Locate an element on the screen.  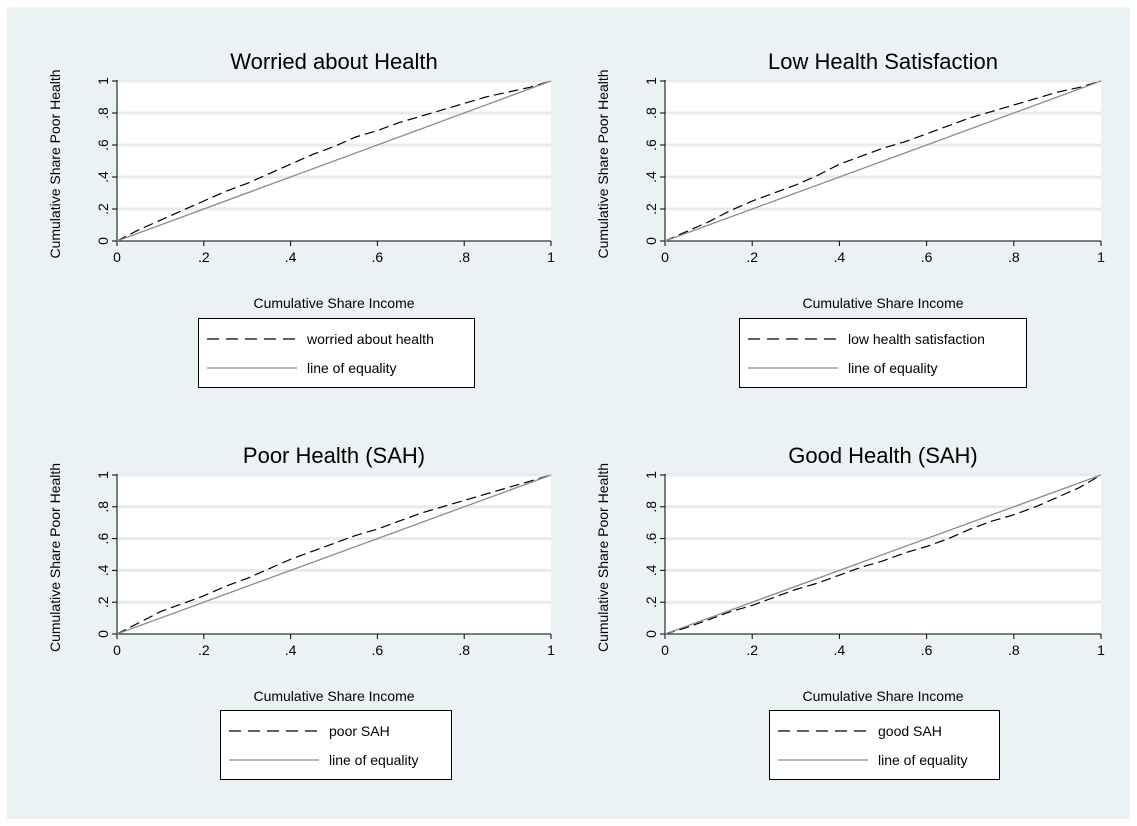
legend-label: poor SAH is located at coordinates (359, 731).